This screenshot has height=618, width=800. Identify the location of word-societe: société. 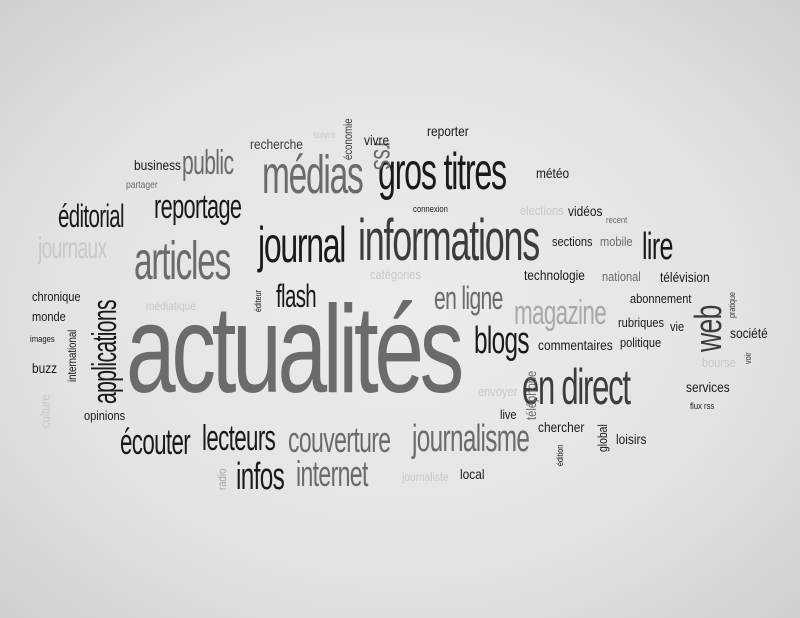
(749, 333).